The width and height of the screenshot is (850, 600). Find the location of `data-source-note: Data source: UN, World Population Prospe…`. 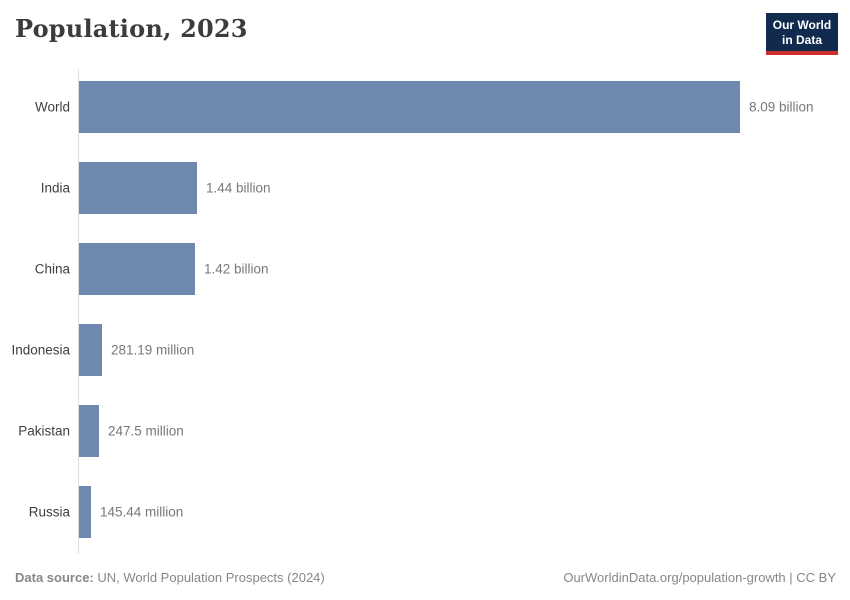

data-source-note: Data source: UN, World Population Prospe… is located at coordinates (170, 577).